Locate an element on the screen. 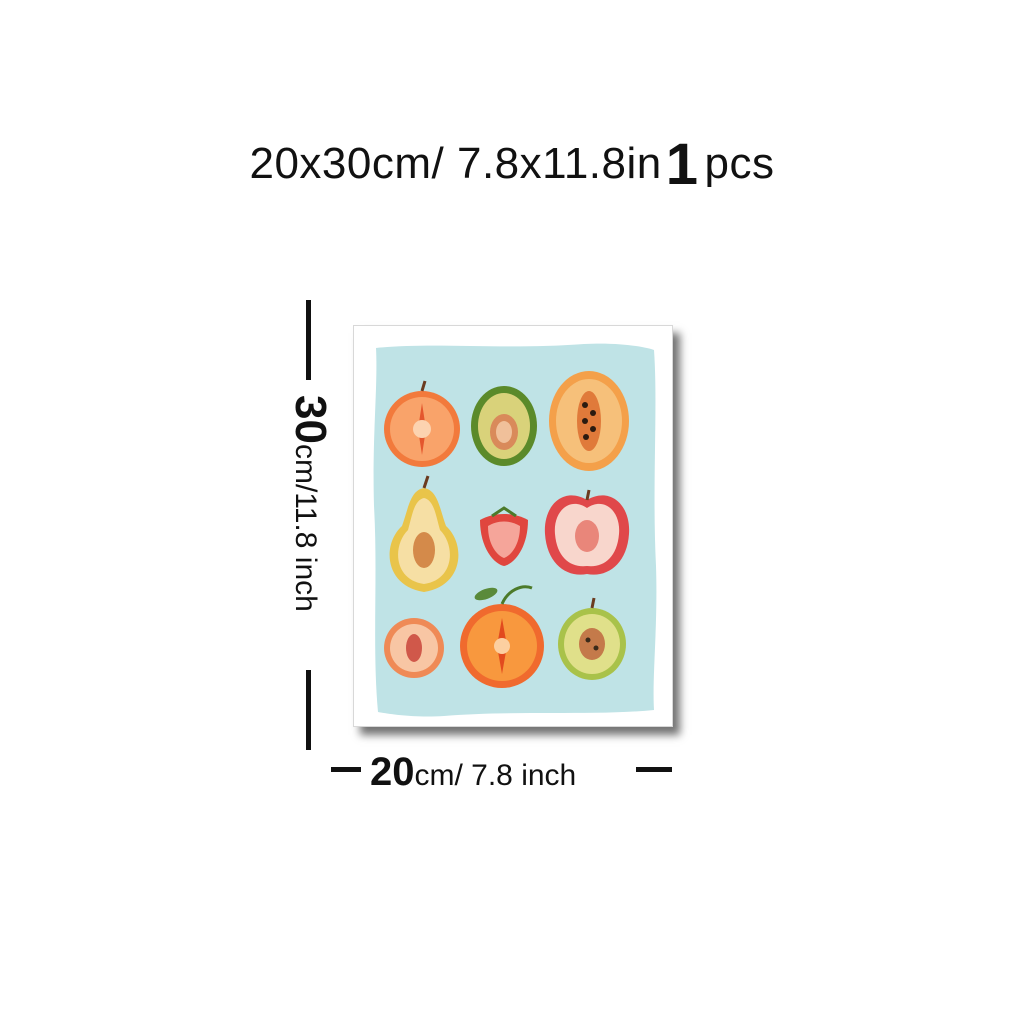  strawberry-half is located at coordinates (504, 536).